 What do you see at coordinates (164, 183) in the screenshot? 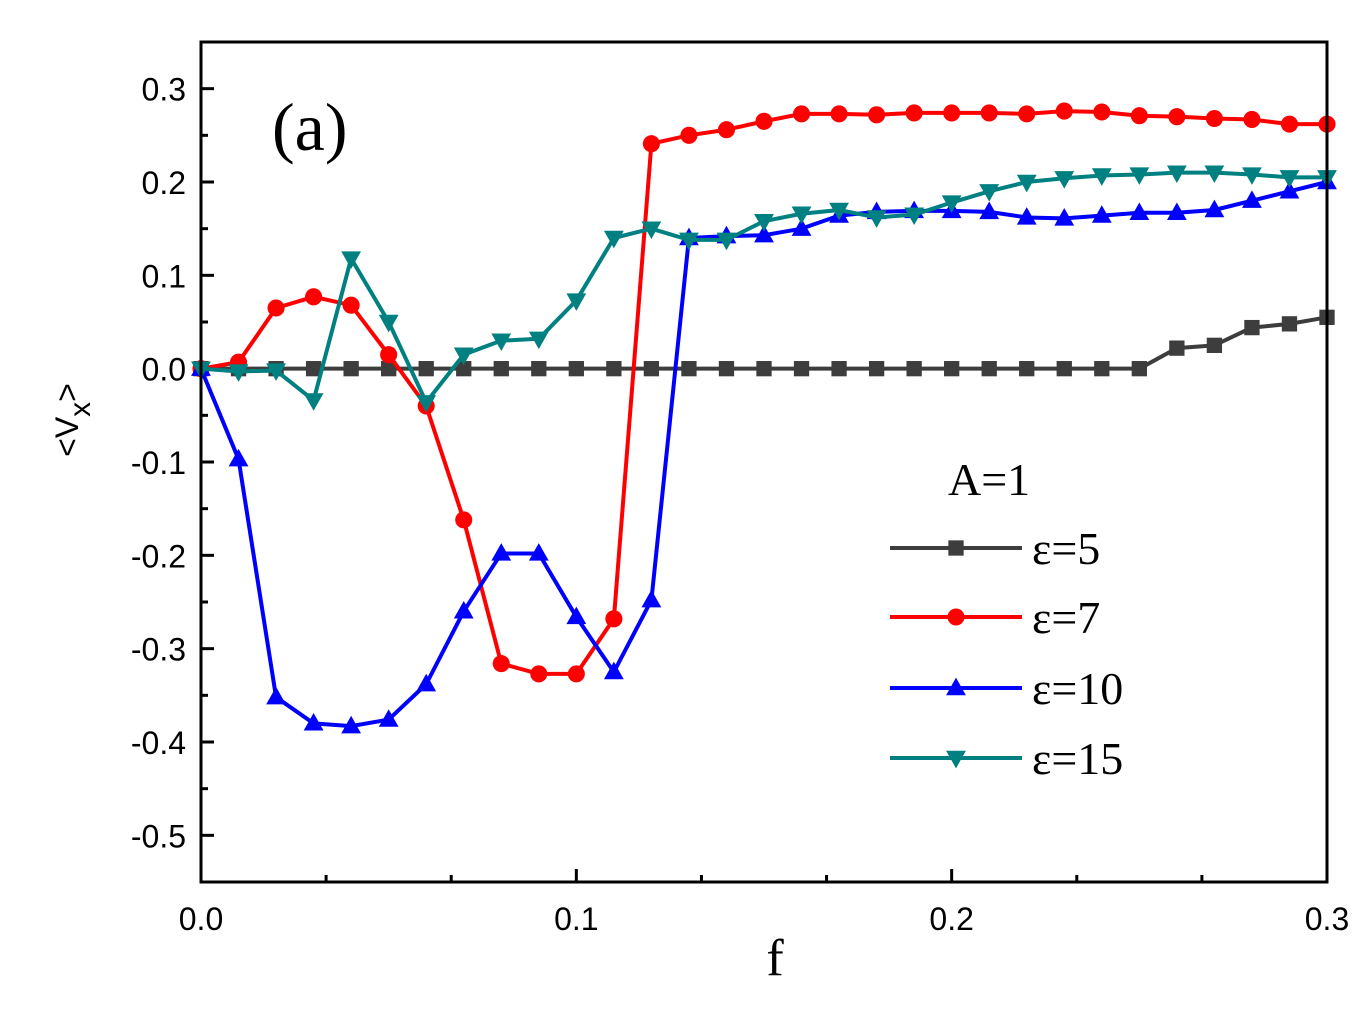
I see `y-tick-label: 0.2` at bounding box center [164, 183].